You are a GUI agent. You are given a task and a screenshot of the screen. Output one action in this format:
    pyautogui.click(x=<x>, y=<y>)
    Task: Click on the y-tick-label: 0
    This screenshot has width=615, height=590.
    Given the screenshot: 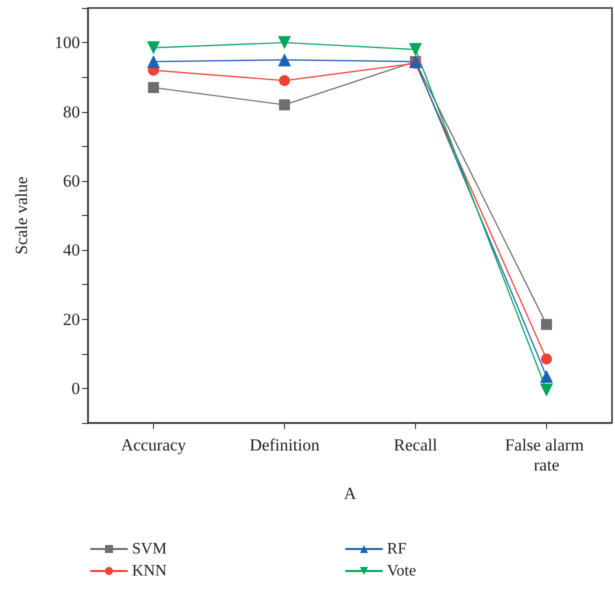 What is the action you would take?
    pyautogui.click(x=76, y=388)
    